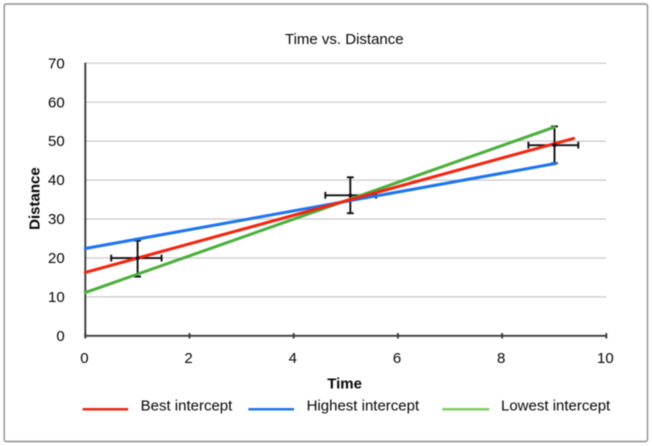 The width and height of the screenshot is (652, 446). Describe the element at coordinates (556, 405) in the screenshot. I see `svg-text: Lowest intercept` at that location.